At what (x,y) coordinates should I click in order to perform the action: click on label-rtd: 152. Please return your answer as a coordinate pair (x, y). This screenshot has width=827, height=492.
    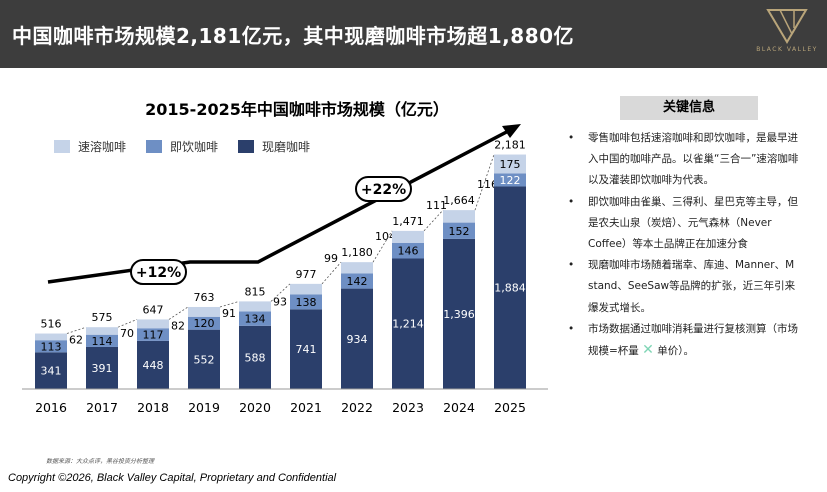
    Looking at the image, I should click on (459, 231).